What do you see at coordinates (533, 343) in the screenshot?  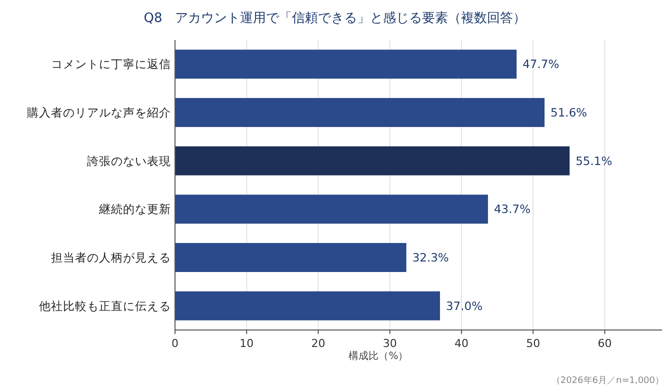 I see `x-tick-label: 50` at bounding box center [533, 343].